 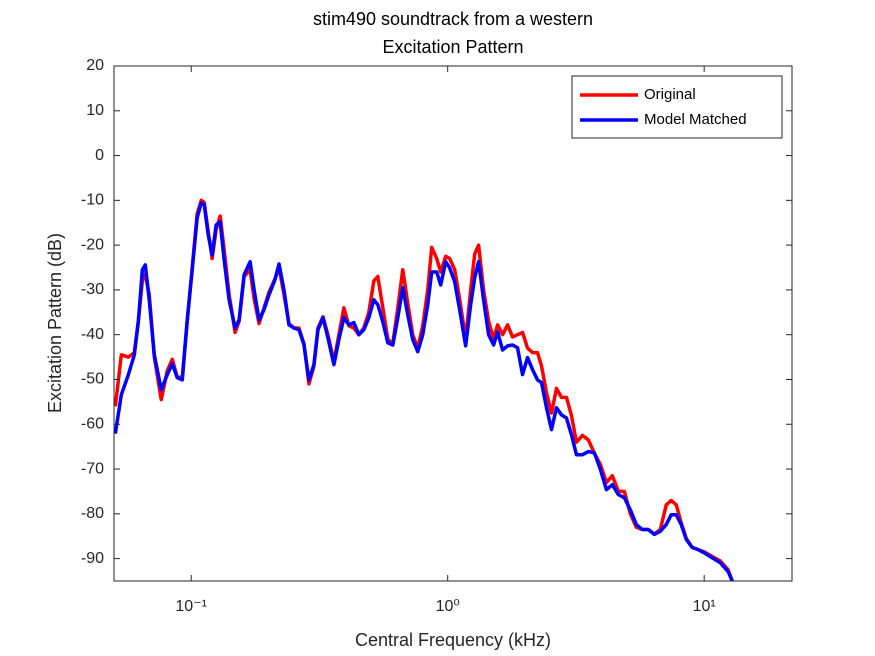 What do you see at coordinates (92, 513) in the screenshot?
I see `y-tick-label: -80` at bounding box center [92, 513].